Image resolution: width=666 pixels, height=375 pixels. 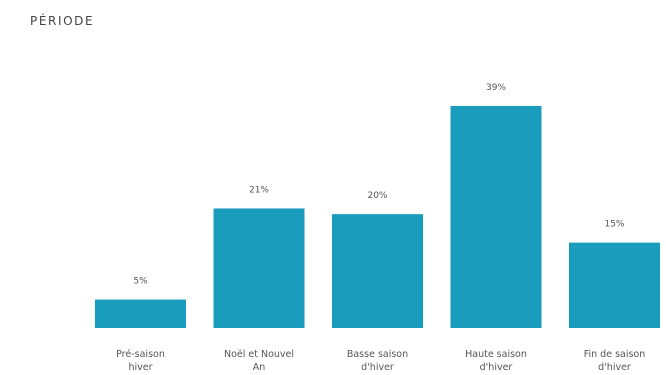 What do you see at coordinates (614, 225) in the screenshot?
I see `value-label-5: 15%` at bounding box center [614, 225].